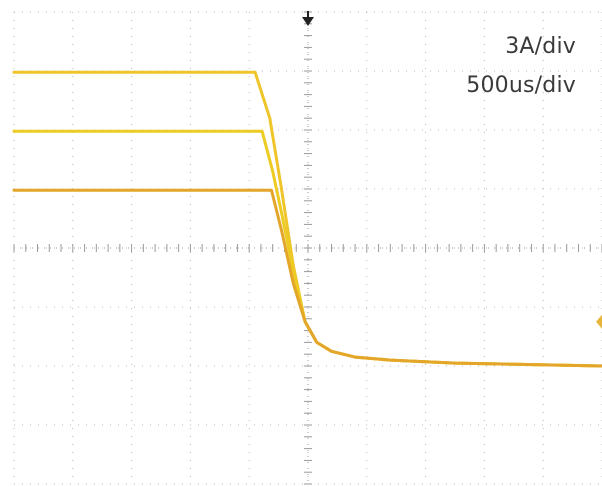  I want to click on time-scale-label: 500us/div, so click(521, 85).